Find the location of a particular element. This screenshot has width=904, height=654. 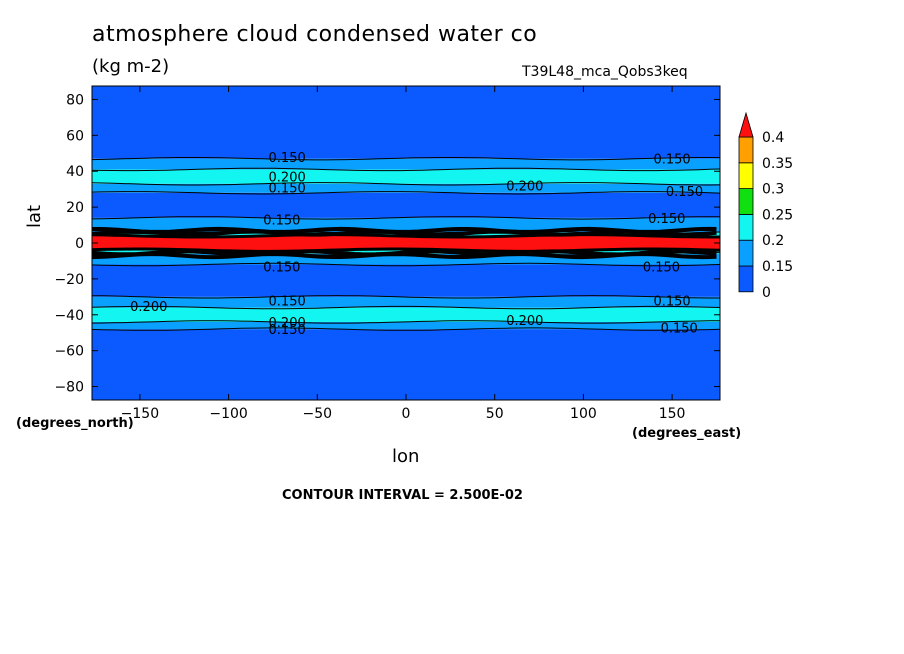

colorbar-label-4: 0.3 is located at coordinates (773, 190).